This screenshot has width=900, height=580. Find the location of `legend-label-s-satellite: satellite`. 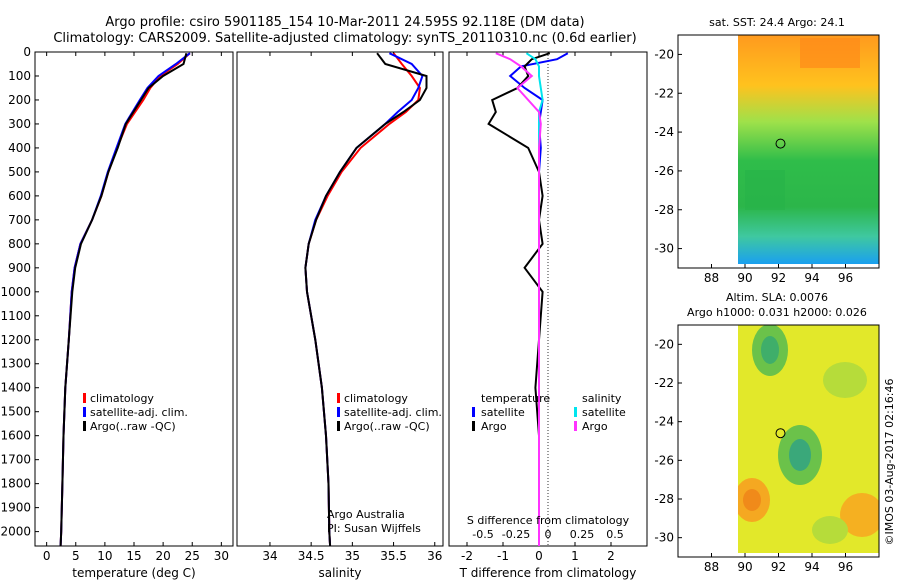

legend-label-s-satellite: satellite is located at coordinates (604, 412).